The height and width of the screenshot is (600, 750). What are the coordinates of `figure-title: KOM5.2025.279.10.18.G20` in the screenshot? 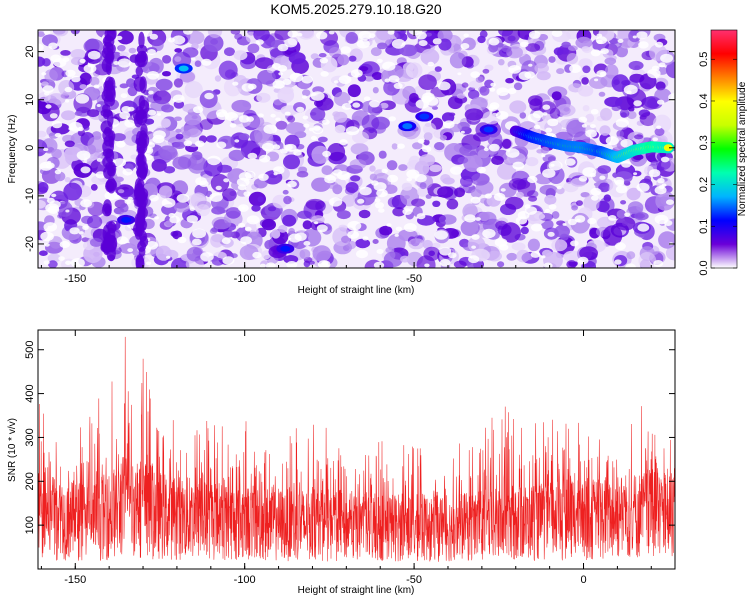 It's located at (355, 9).